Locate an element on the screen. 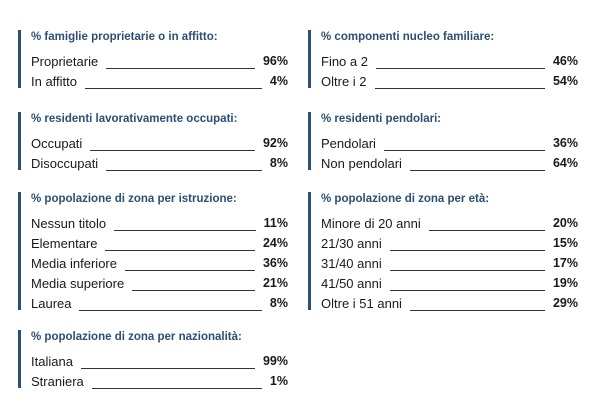 Image resolution: width=595 pixels, height=408 pixels. section-title: % famiglie proprietarie o in affitto: is located at coordinates (124, 37).